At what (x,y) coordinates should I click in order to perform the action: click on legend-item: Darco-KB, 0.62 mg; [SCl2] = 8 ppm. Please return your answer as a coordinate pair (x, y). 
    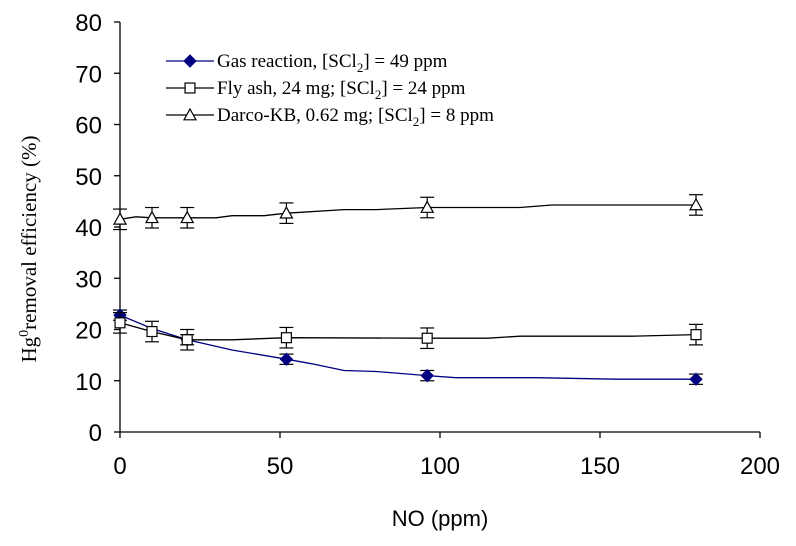
    Looking at the image, I should click on (330, 117).